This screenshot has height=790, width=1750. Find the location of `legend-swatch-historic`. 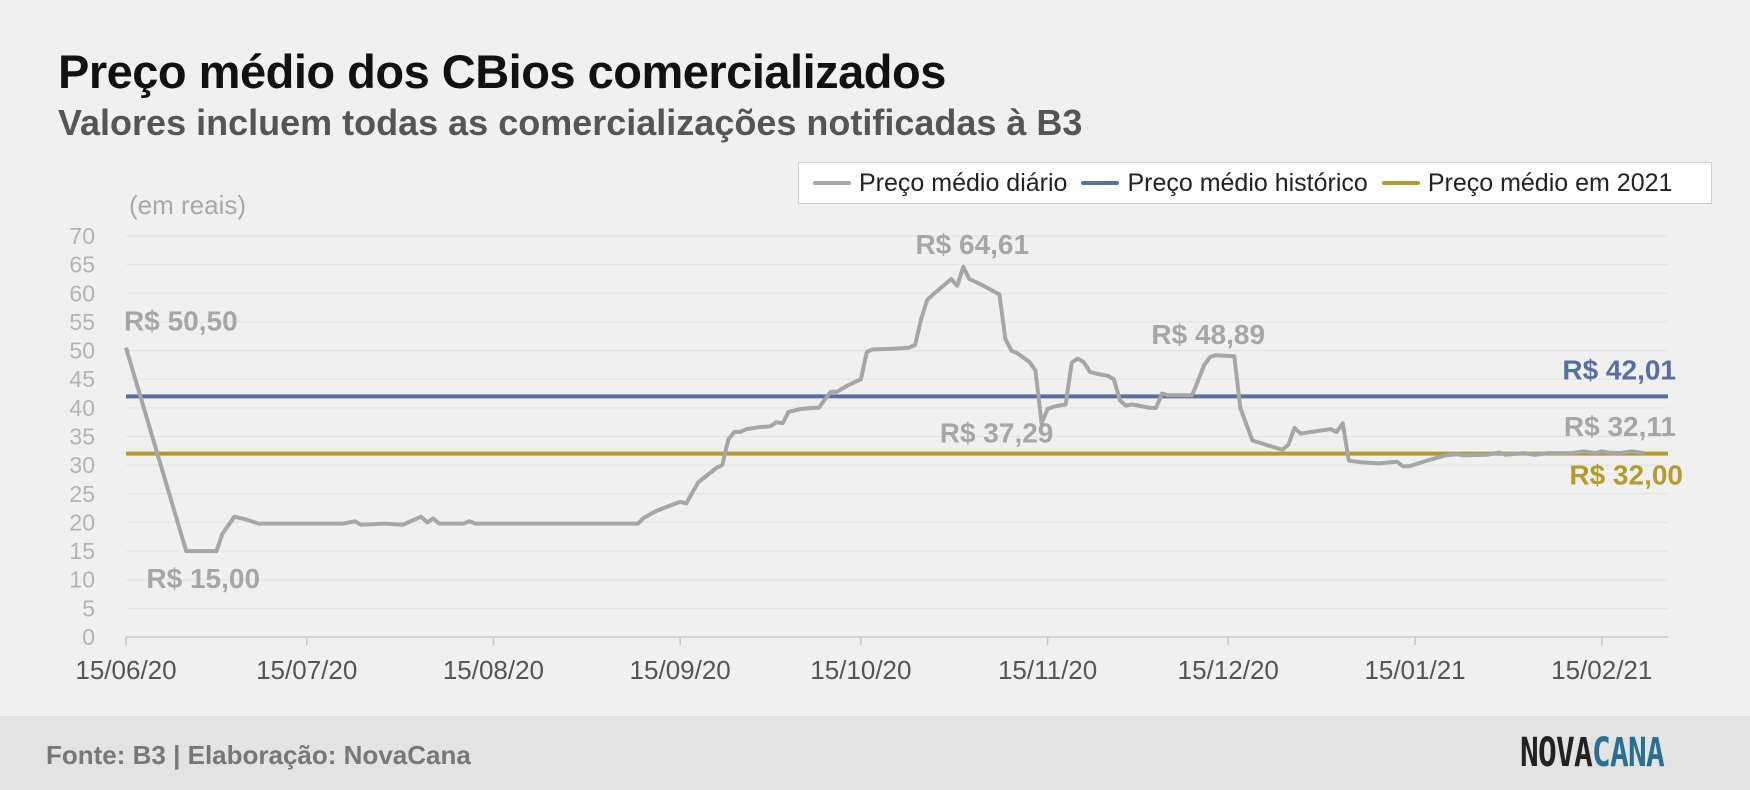

legend-swatch-historic is located at coordinates (1100, 183).